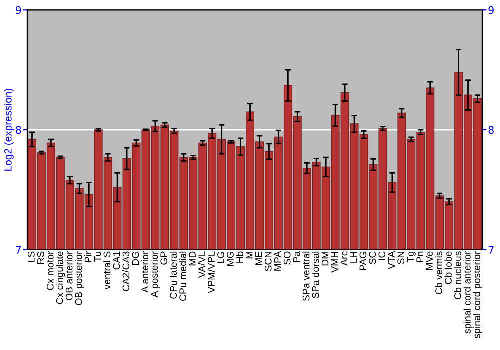  Describe the element at coordinates (9, 129) in the screenshot. I see `y-axis-title: Log2 (expression)` at that location.